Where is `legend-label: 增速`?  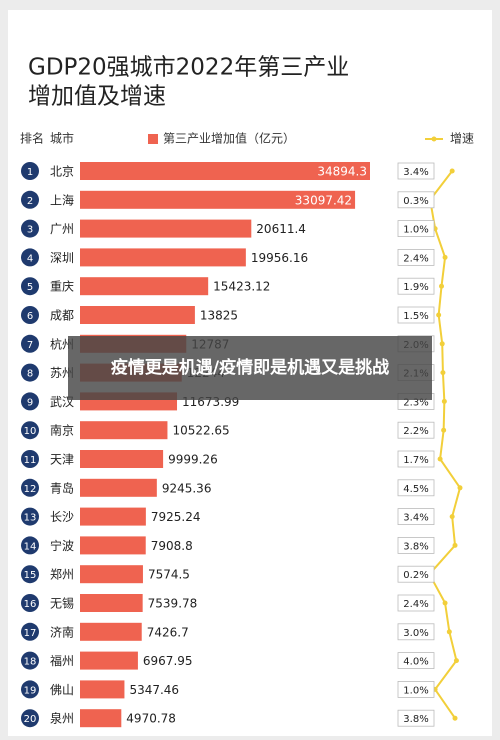
legend-label: 增速 is located at coordinates (462, 139).